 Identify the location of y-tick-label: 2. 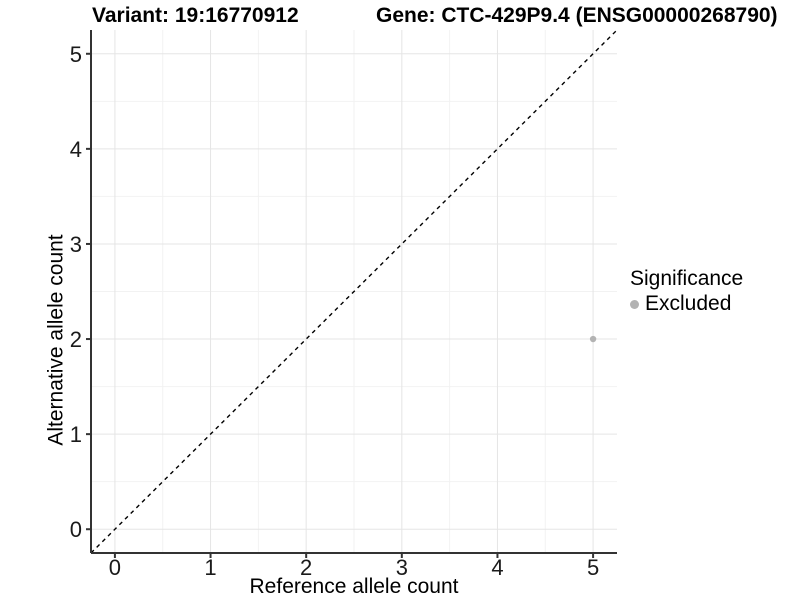
(76, 339).